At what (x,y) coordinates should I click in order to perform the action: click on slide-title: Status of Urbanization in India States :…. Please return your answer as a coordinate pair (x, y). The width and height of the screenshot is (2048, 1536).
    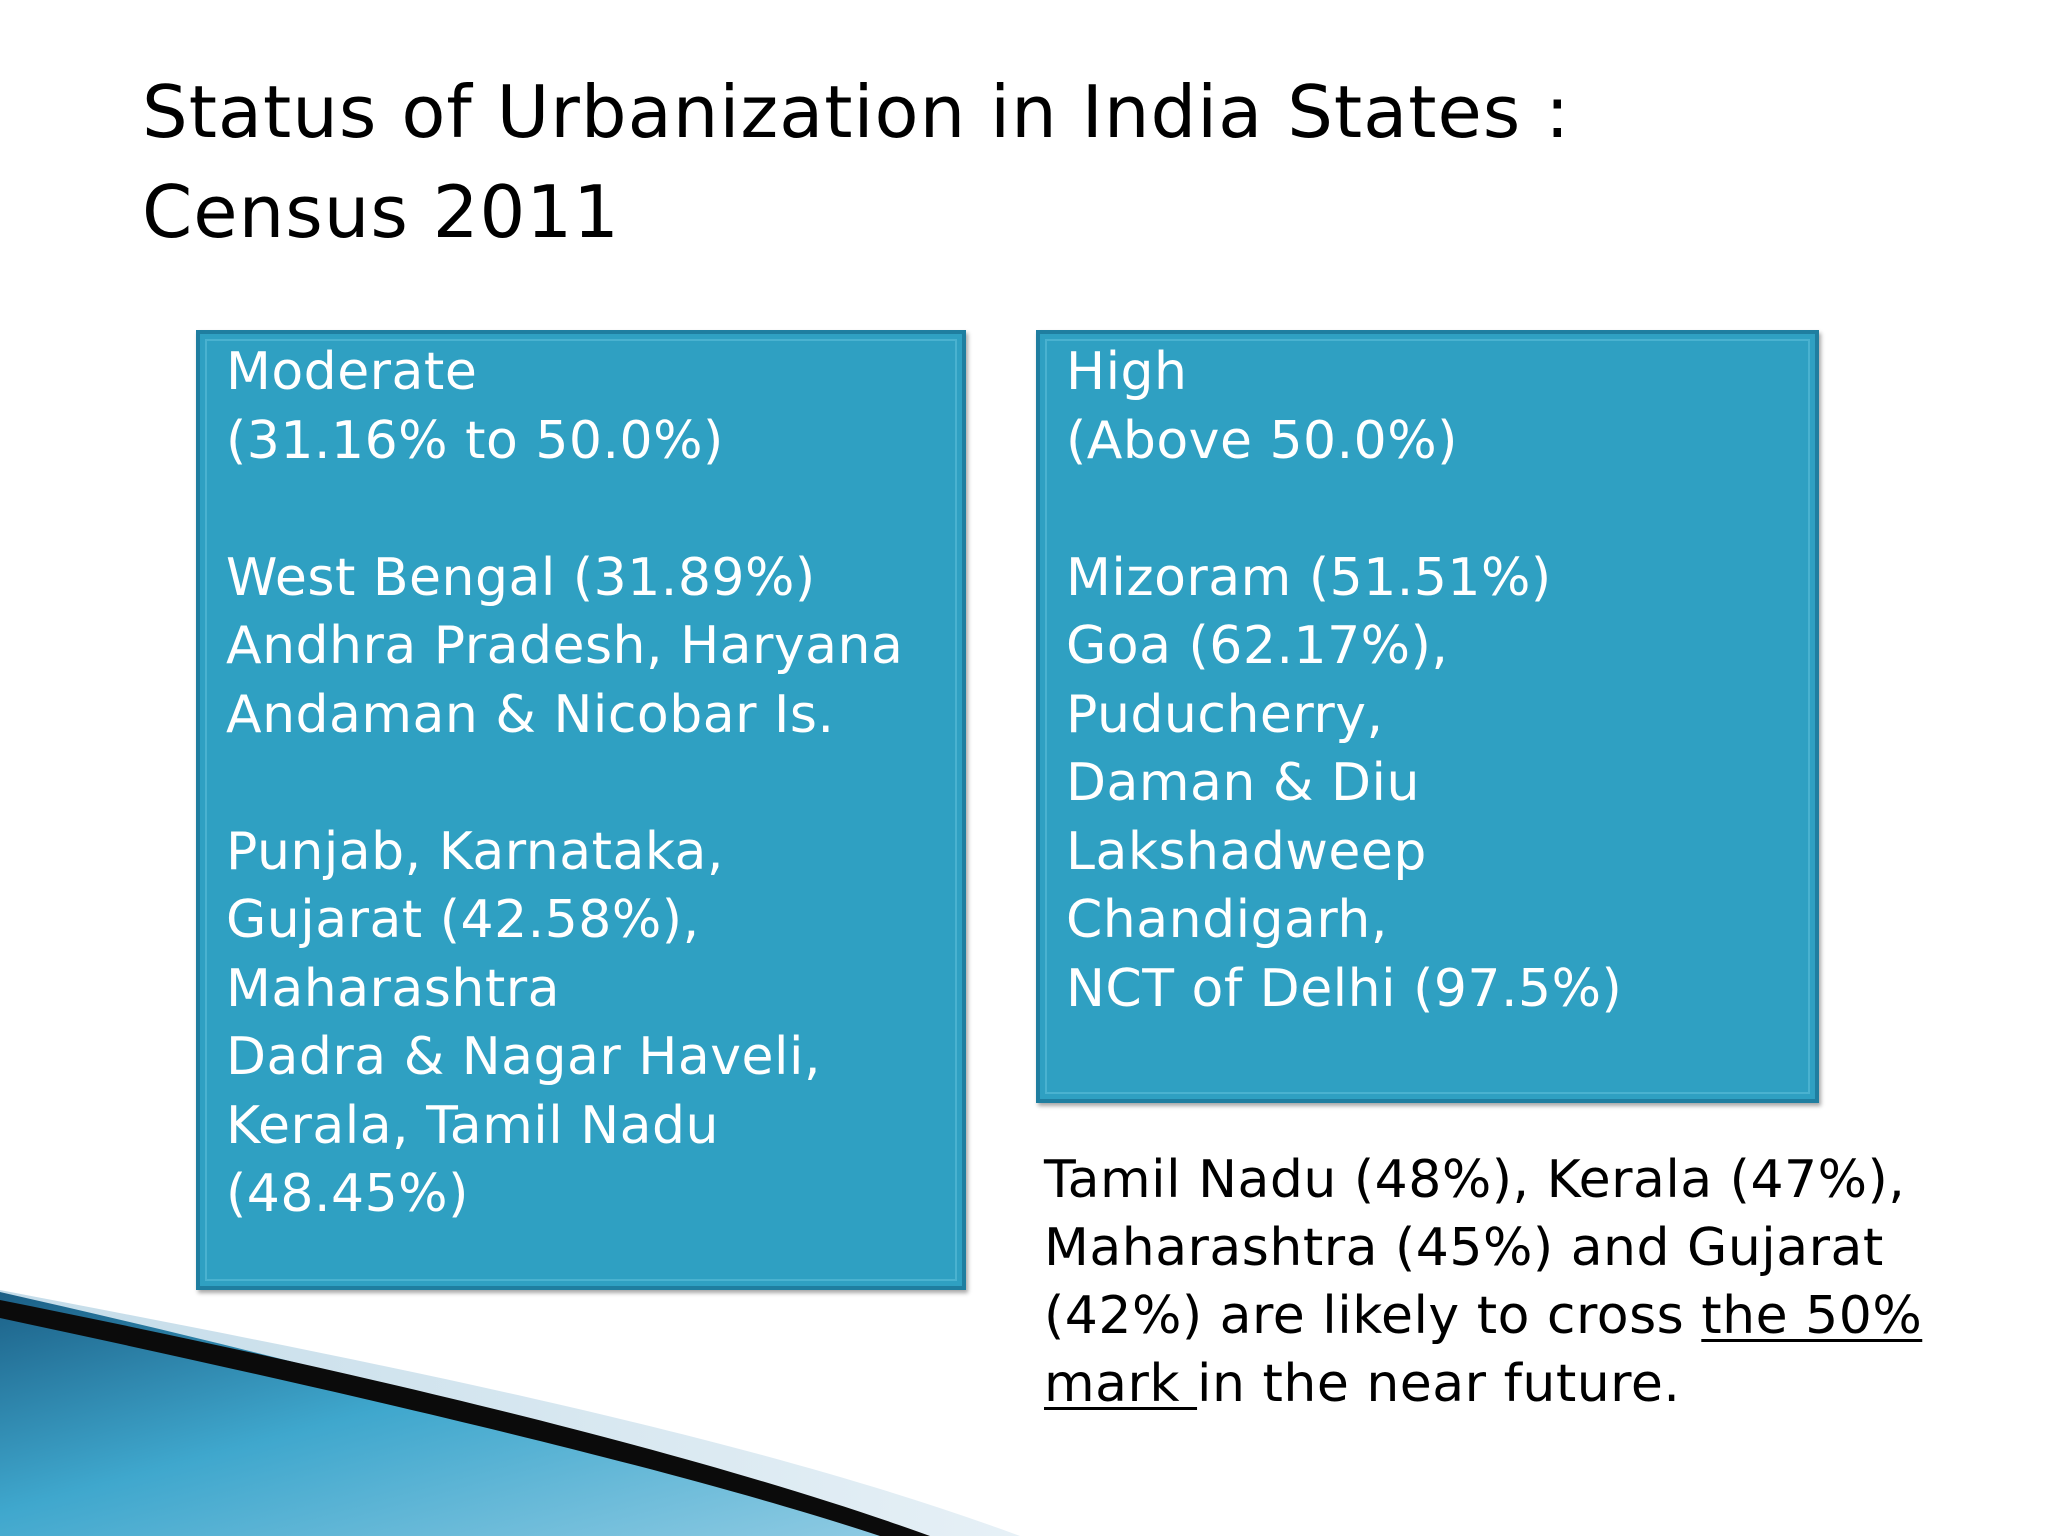
    Looking at the image, I should click on (856, 162).